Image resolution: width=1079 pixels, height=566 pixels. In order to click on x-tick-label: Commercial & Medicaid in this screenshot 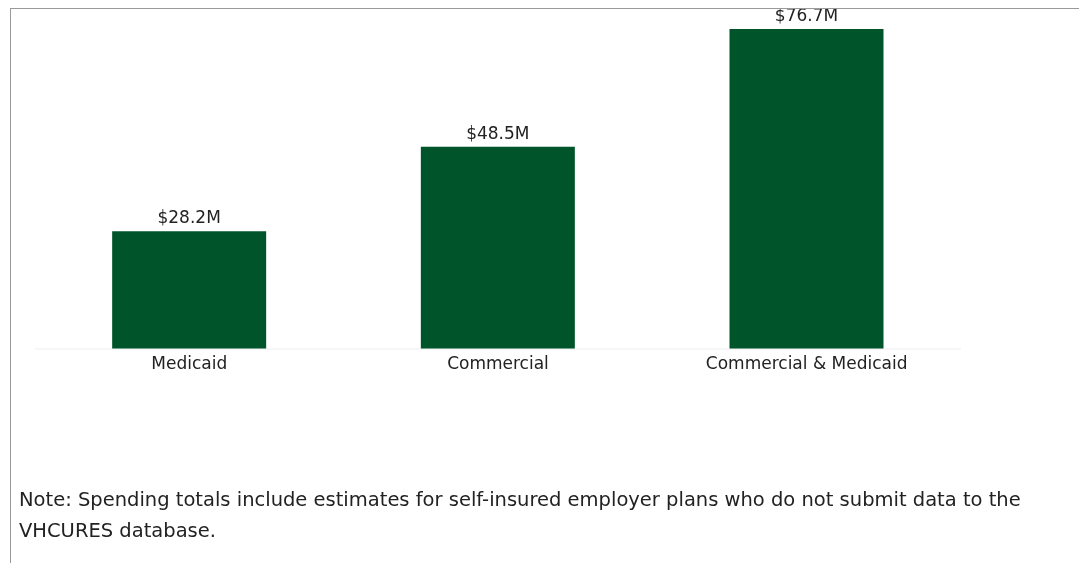, I will do `click(806, 363)`.